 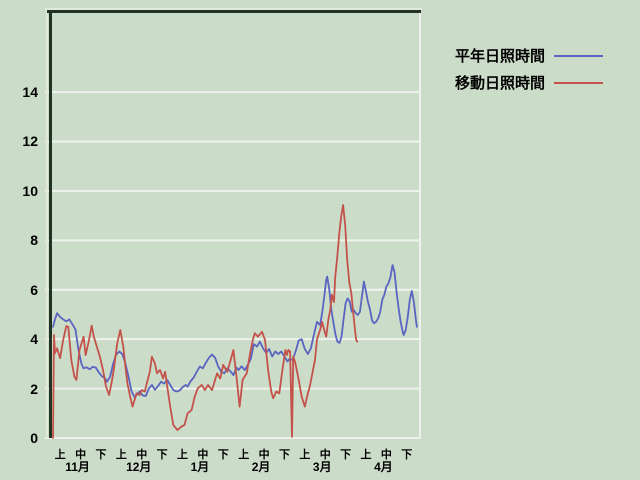 I want to click on y-tick-label: 4, so click(x=34, y=339).